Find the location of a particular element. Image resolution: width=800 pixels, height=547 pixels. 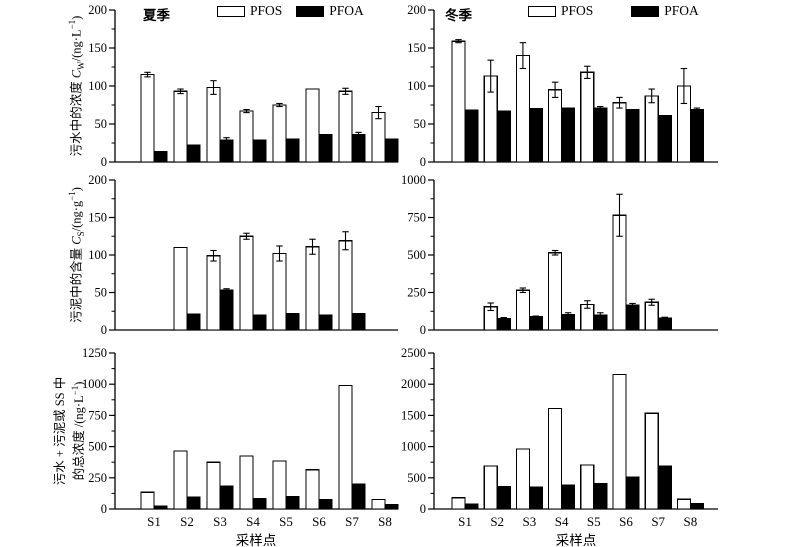

bar-pfos-S8 is located at coordinates (684, 504).